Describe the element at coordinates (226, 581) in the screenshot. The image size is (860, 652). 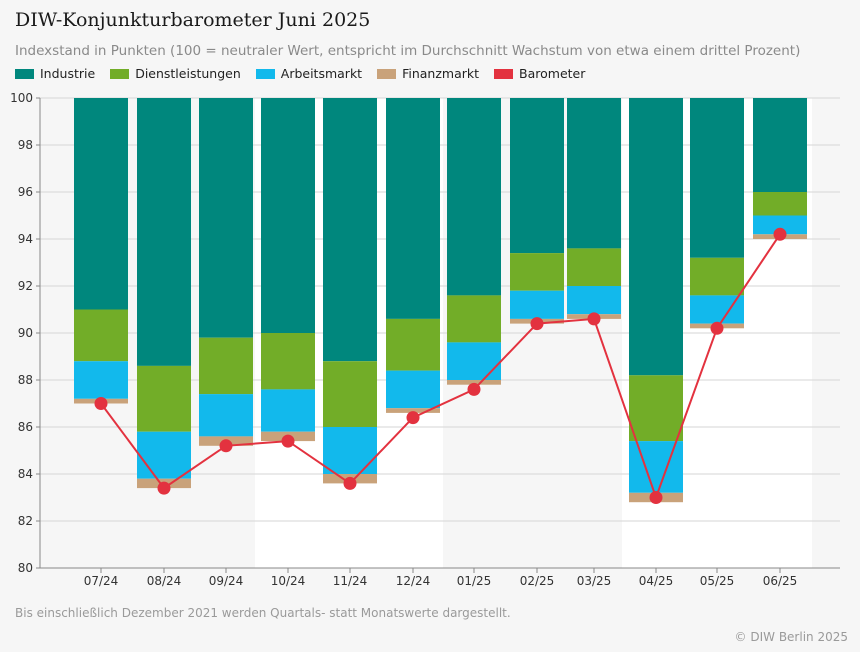
I see `x-tick-label: 09/24` at that location.